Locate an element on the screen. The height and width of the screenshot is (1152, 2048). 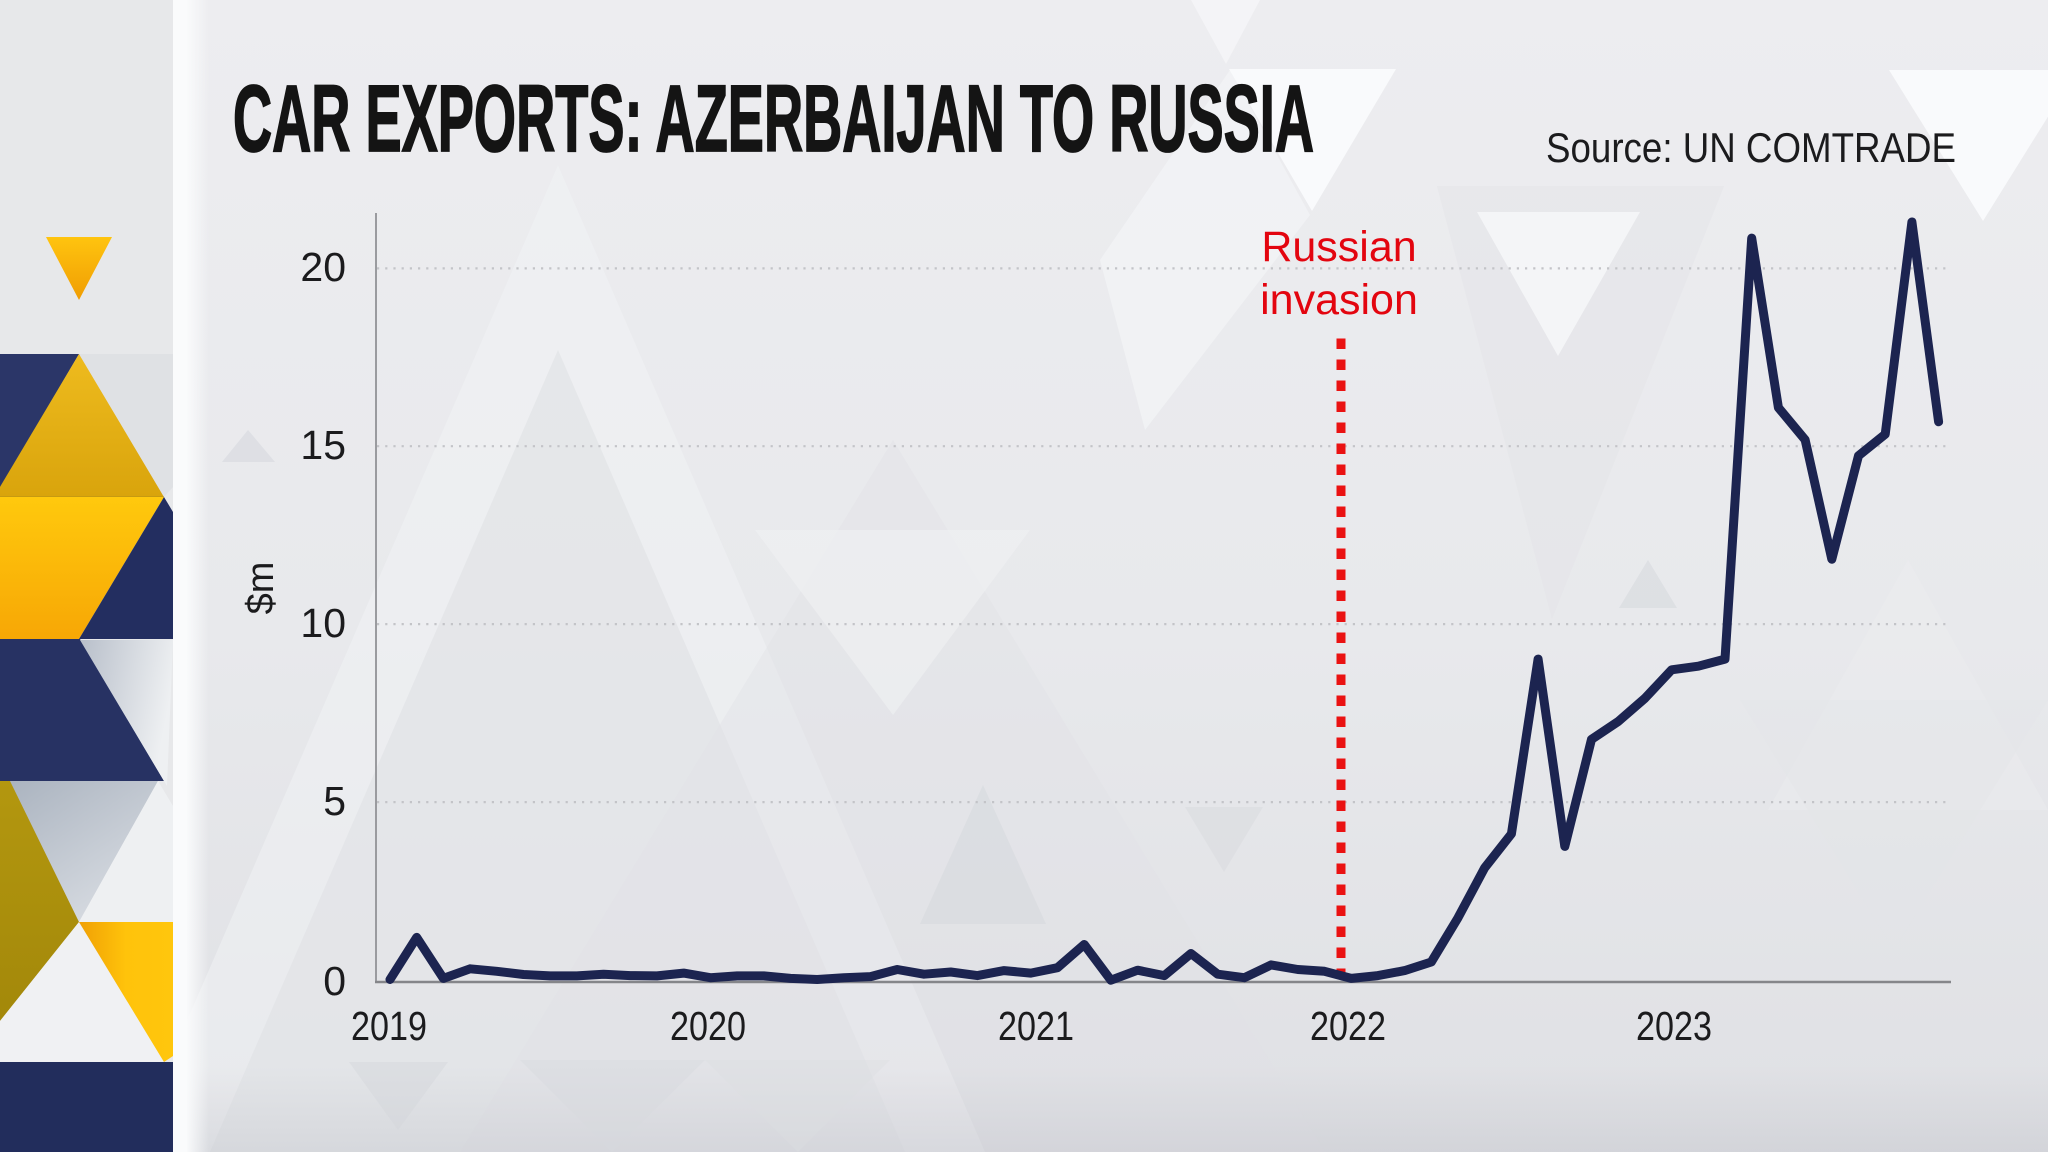
svg-text: 2022 is located at coordinates (1348, 1026).